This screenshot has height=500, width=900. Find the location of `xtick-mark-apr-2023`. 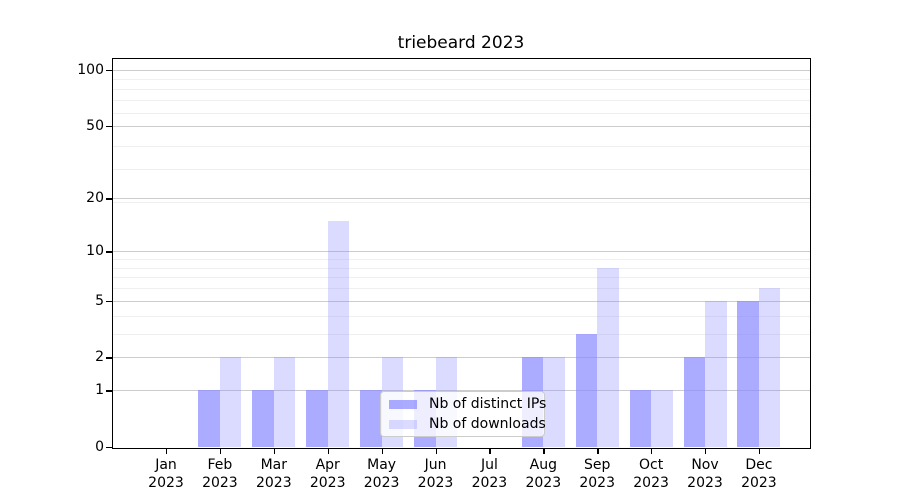

xtick-mark-apr-2023 is located at coordinates (328, 451).